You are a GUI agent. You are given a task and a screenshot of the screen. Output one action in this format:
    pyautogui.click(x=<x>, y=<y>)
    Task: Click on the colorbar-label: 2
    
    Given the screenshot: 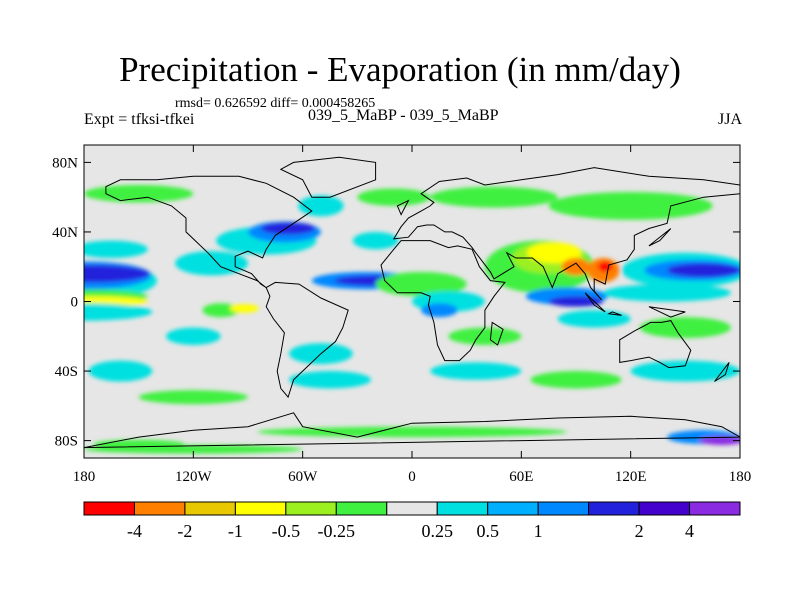 What is the action you would take?
    pyautogui.click(x=639, y=531)
    